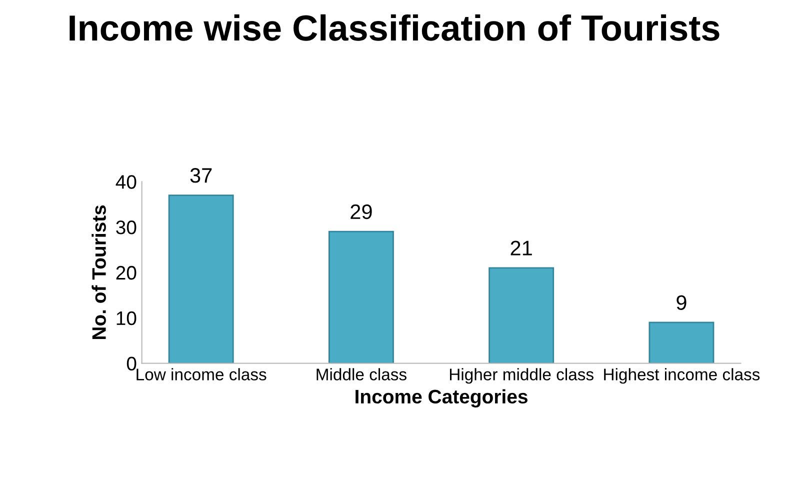 This screenshot has height=478, width=788. I want to click on data-label: 9, so click(681, 302).